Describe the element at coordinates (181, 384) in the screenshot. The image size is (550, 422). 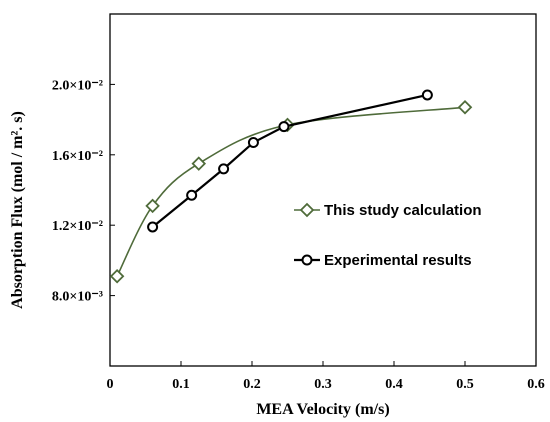
I see `x-tick-label: 0.1` at that location.